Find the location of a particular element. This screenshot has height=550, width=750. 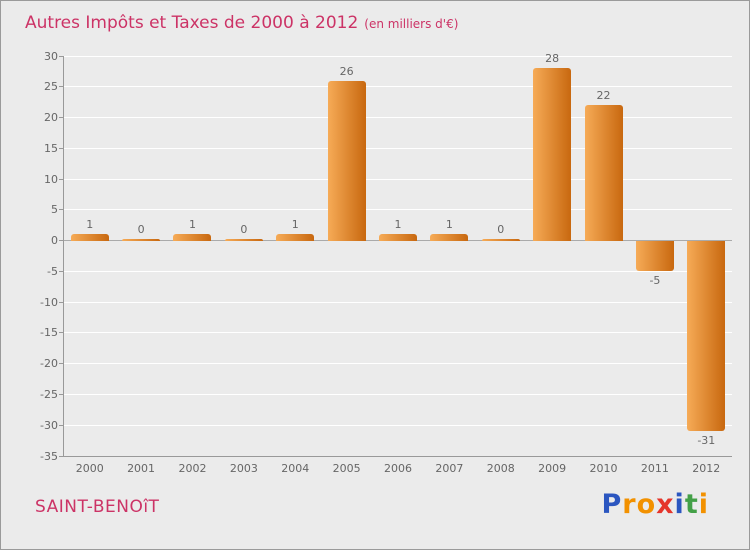

logo-letter: o is located at coordinates (646, 504).